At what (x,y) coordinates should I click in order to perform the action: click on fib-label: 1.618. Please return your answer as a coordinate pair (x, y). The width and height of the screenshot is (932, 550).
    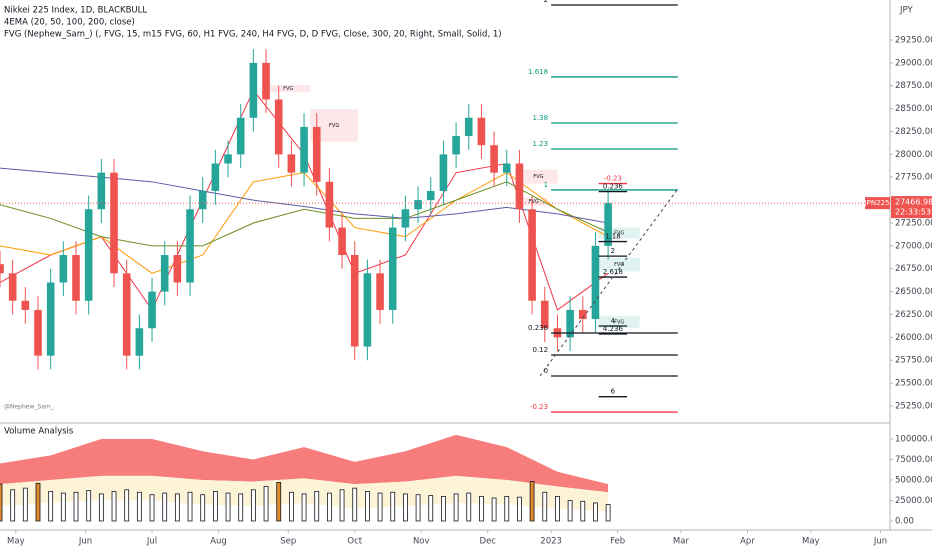
    Looking at the image, I should click on (538, 72).